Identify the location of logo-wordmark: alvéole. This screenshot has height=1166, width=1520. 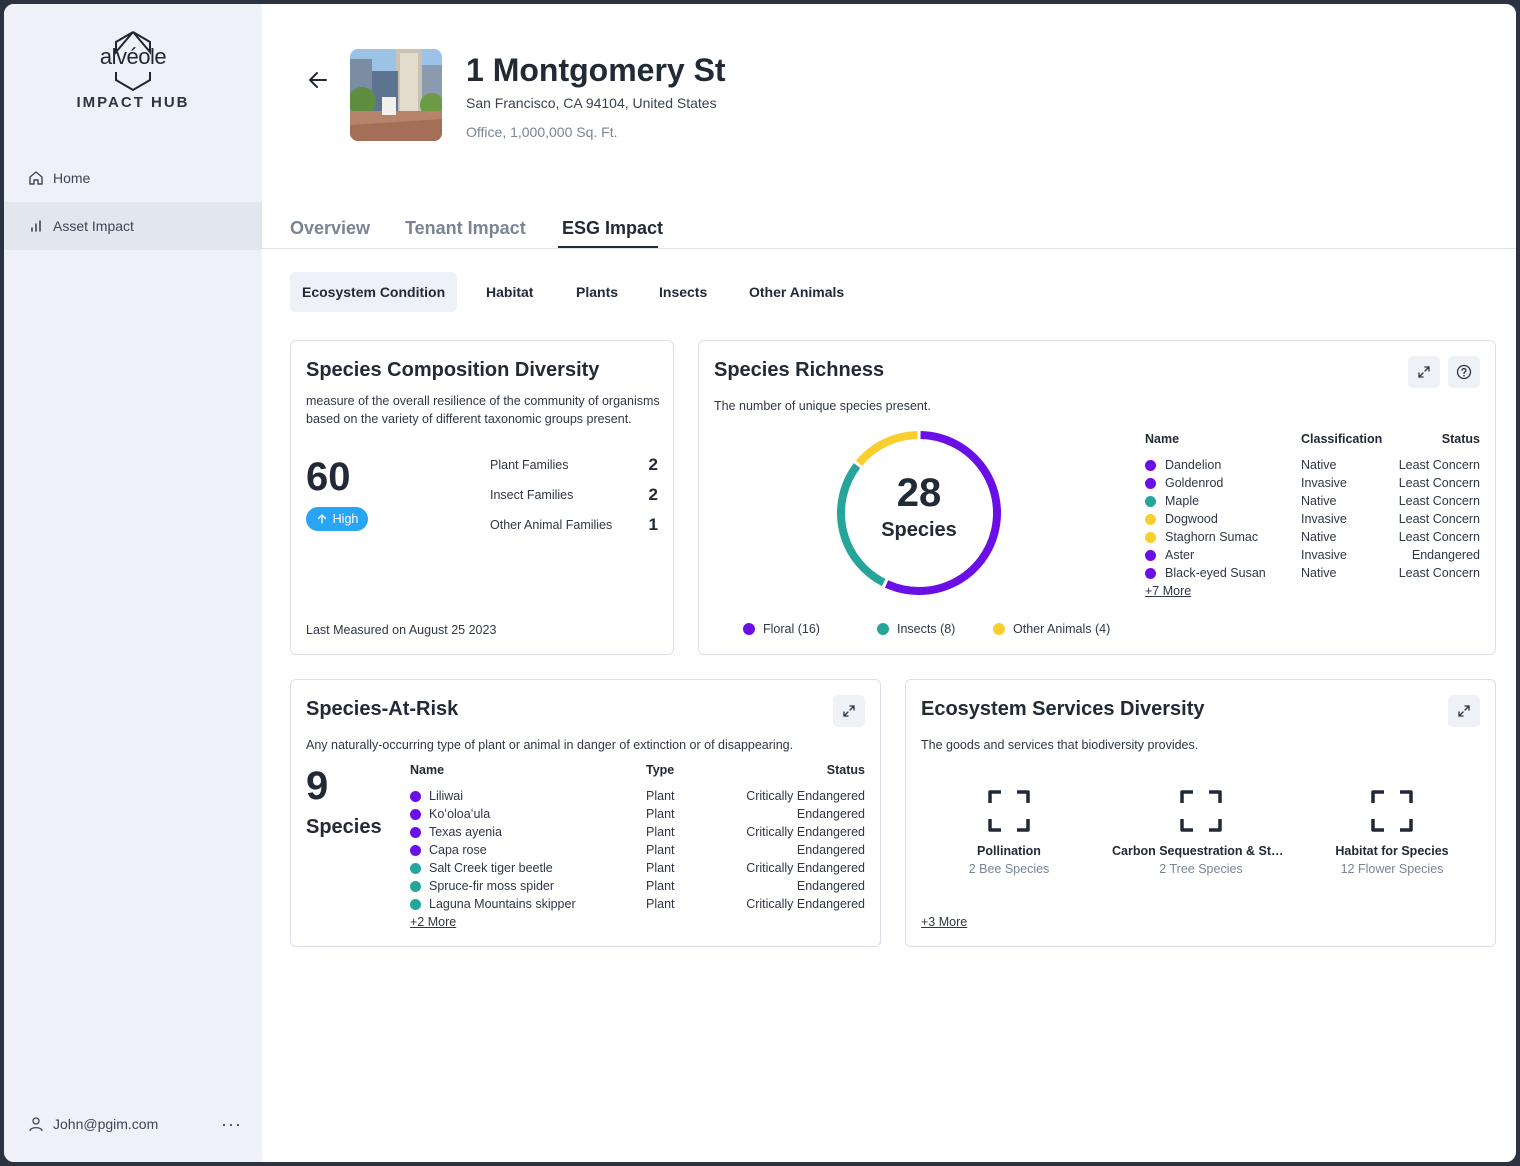
(133, 56).